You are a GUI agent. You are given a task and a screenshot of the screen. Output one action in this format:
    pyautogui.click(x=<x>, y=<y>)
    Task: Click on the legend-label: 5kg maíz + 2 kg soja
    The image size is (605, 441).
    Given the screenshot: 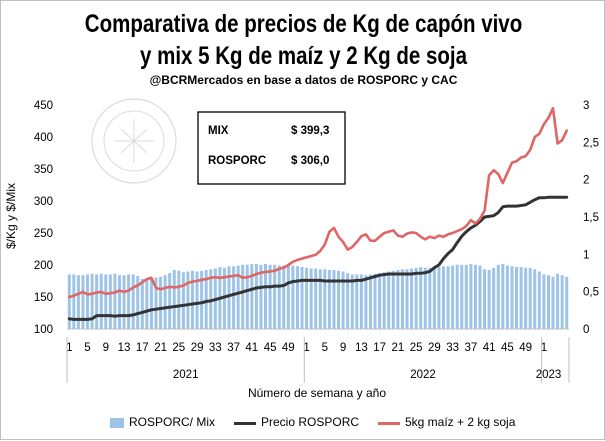 What is the action you would take?
    pyautogui.click(x=460, y=422)
    